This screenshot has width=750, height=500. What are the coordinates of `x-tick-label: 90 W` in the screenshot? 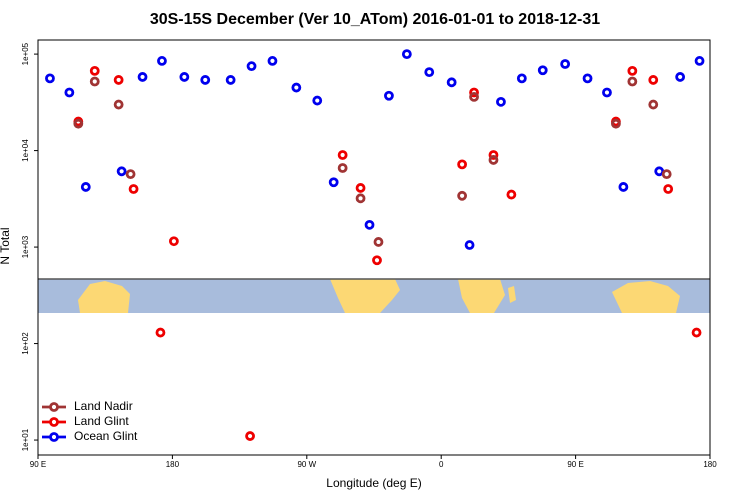 It's located at (306, 464).